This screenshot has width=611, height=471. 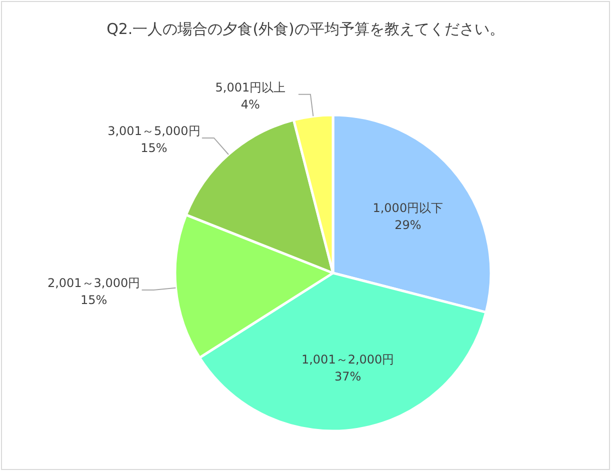 I want to click on slice-label: 3,001～5,000円, so click(x=154, y=131).